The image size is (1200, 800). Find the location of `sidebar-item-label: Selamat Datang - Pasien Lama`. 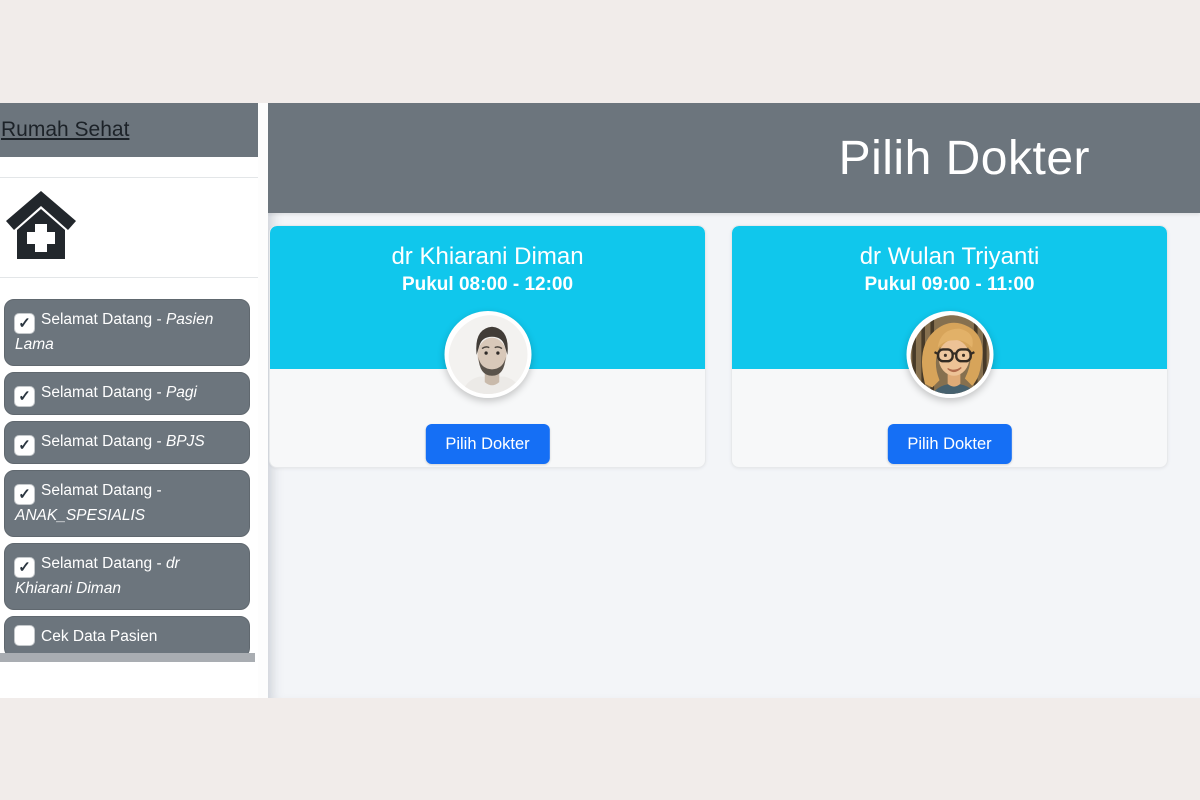

sidebar-item-label: Selamat Datang - Pasien Lama is located at coordinates (114, 332).